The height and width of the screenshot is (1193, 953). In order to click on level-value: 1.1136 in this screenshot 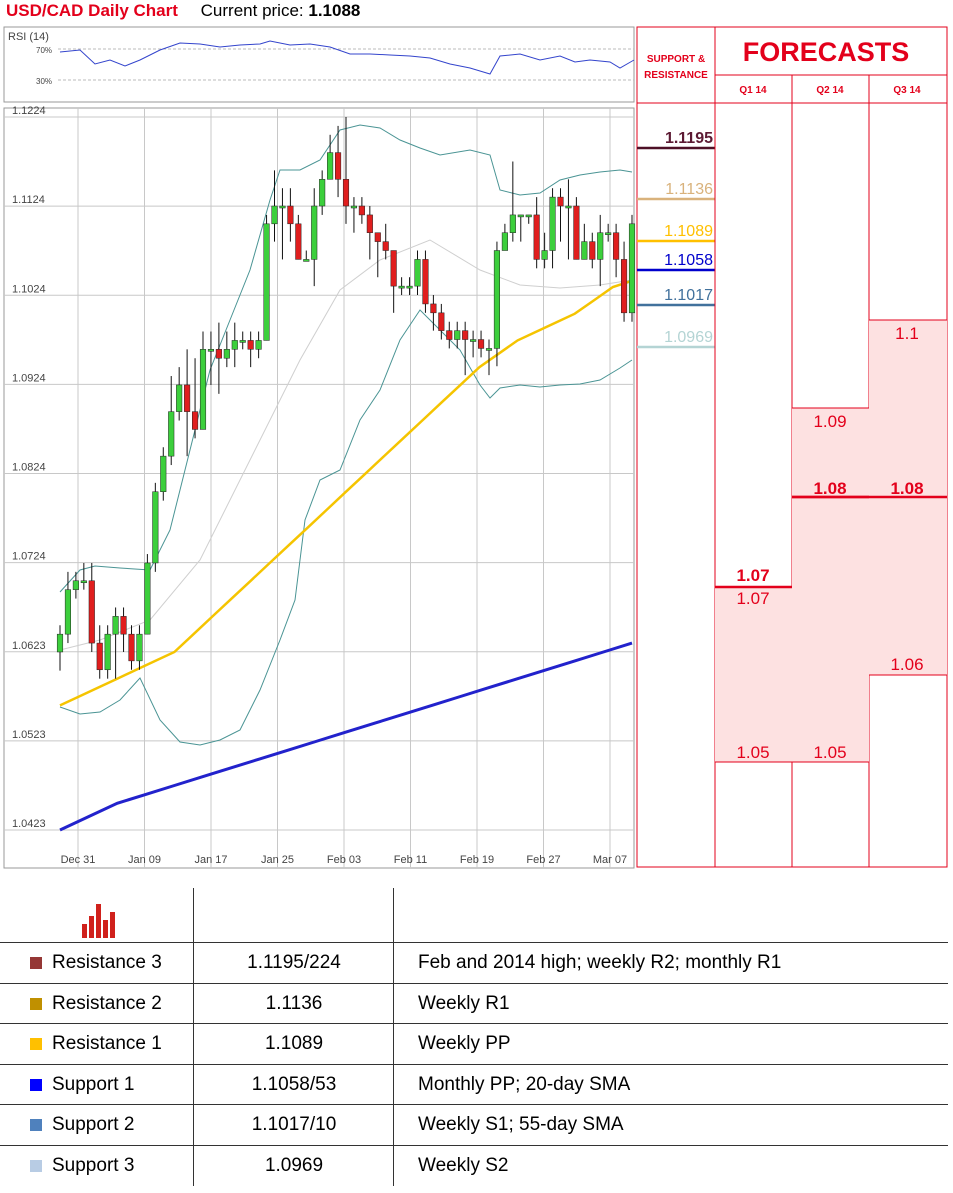, I will do `click(293, 1003)`.